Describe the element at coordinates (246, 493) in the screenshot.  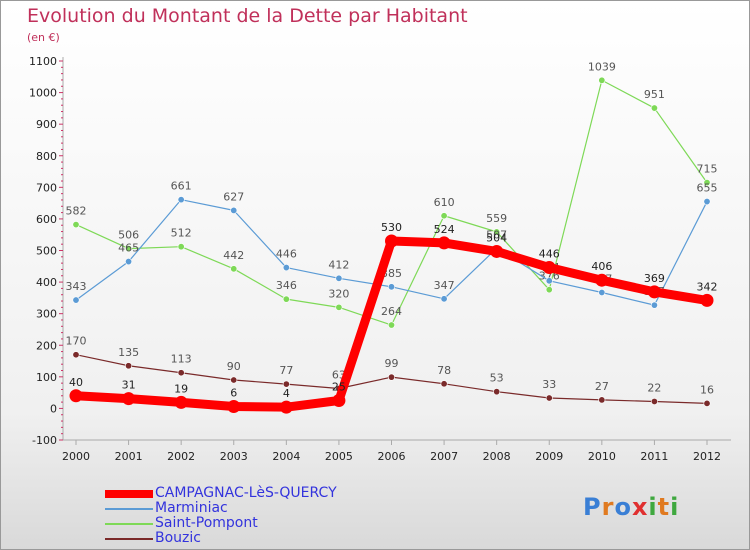
I see `legend-label: CAMPAGNAC-LèS-QUERCY` at that location.